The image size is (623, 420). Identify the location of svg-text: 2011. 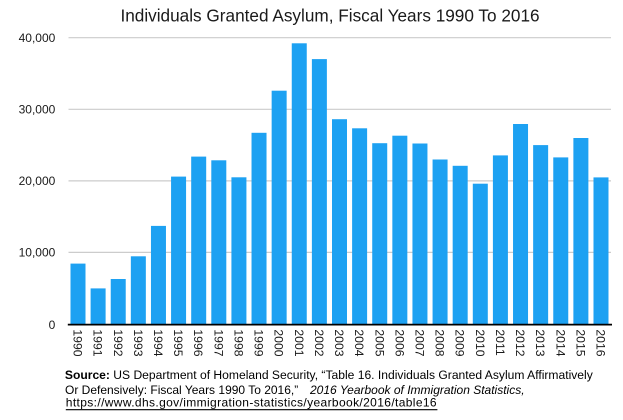
(500, 342).